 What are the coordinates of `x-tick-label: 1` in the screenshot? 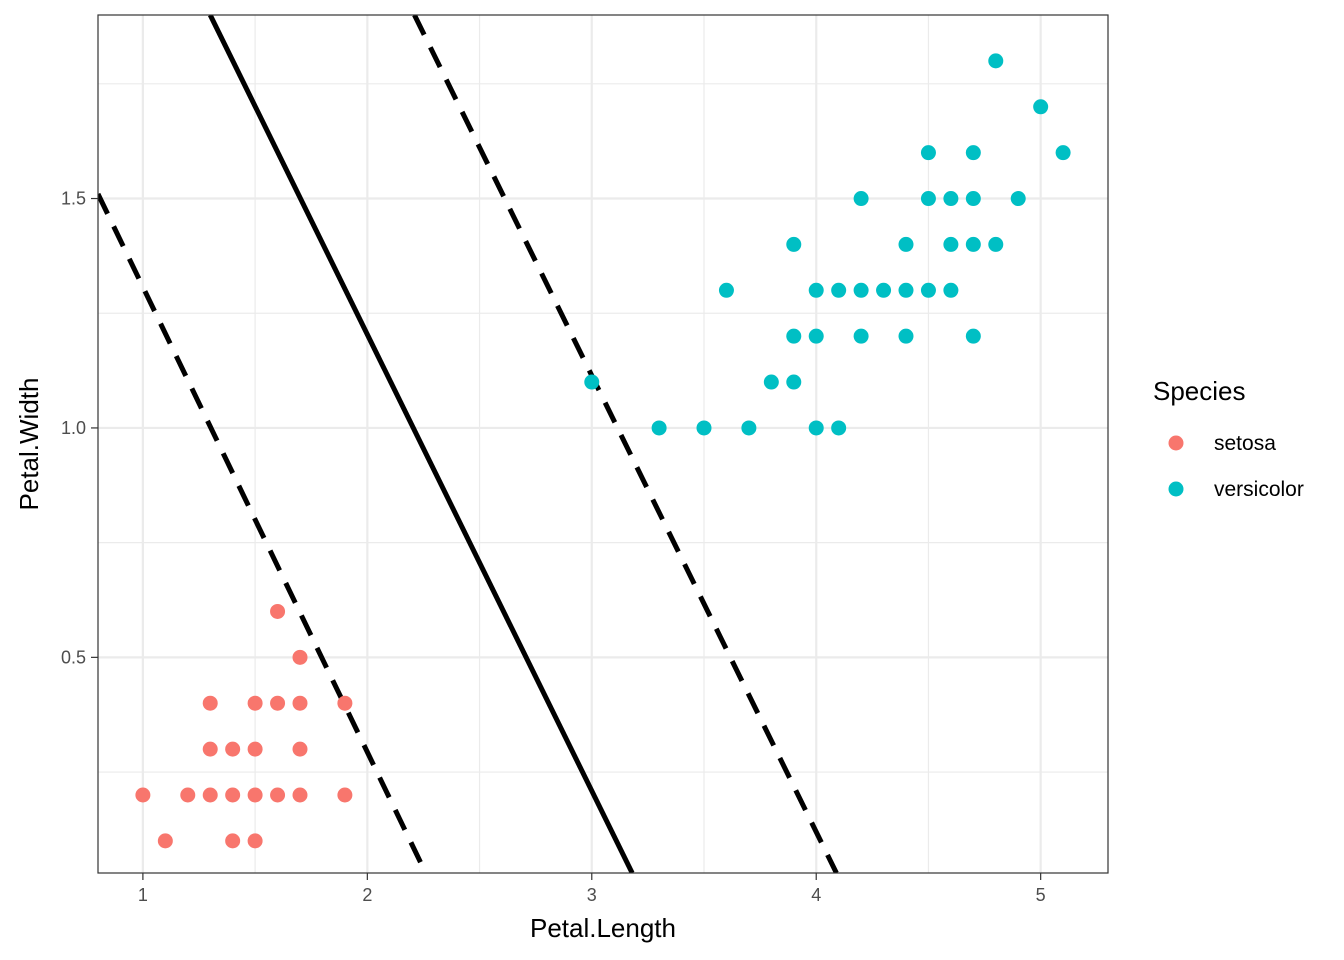 It's located at (143, 895).